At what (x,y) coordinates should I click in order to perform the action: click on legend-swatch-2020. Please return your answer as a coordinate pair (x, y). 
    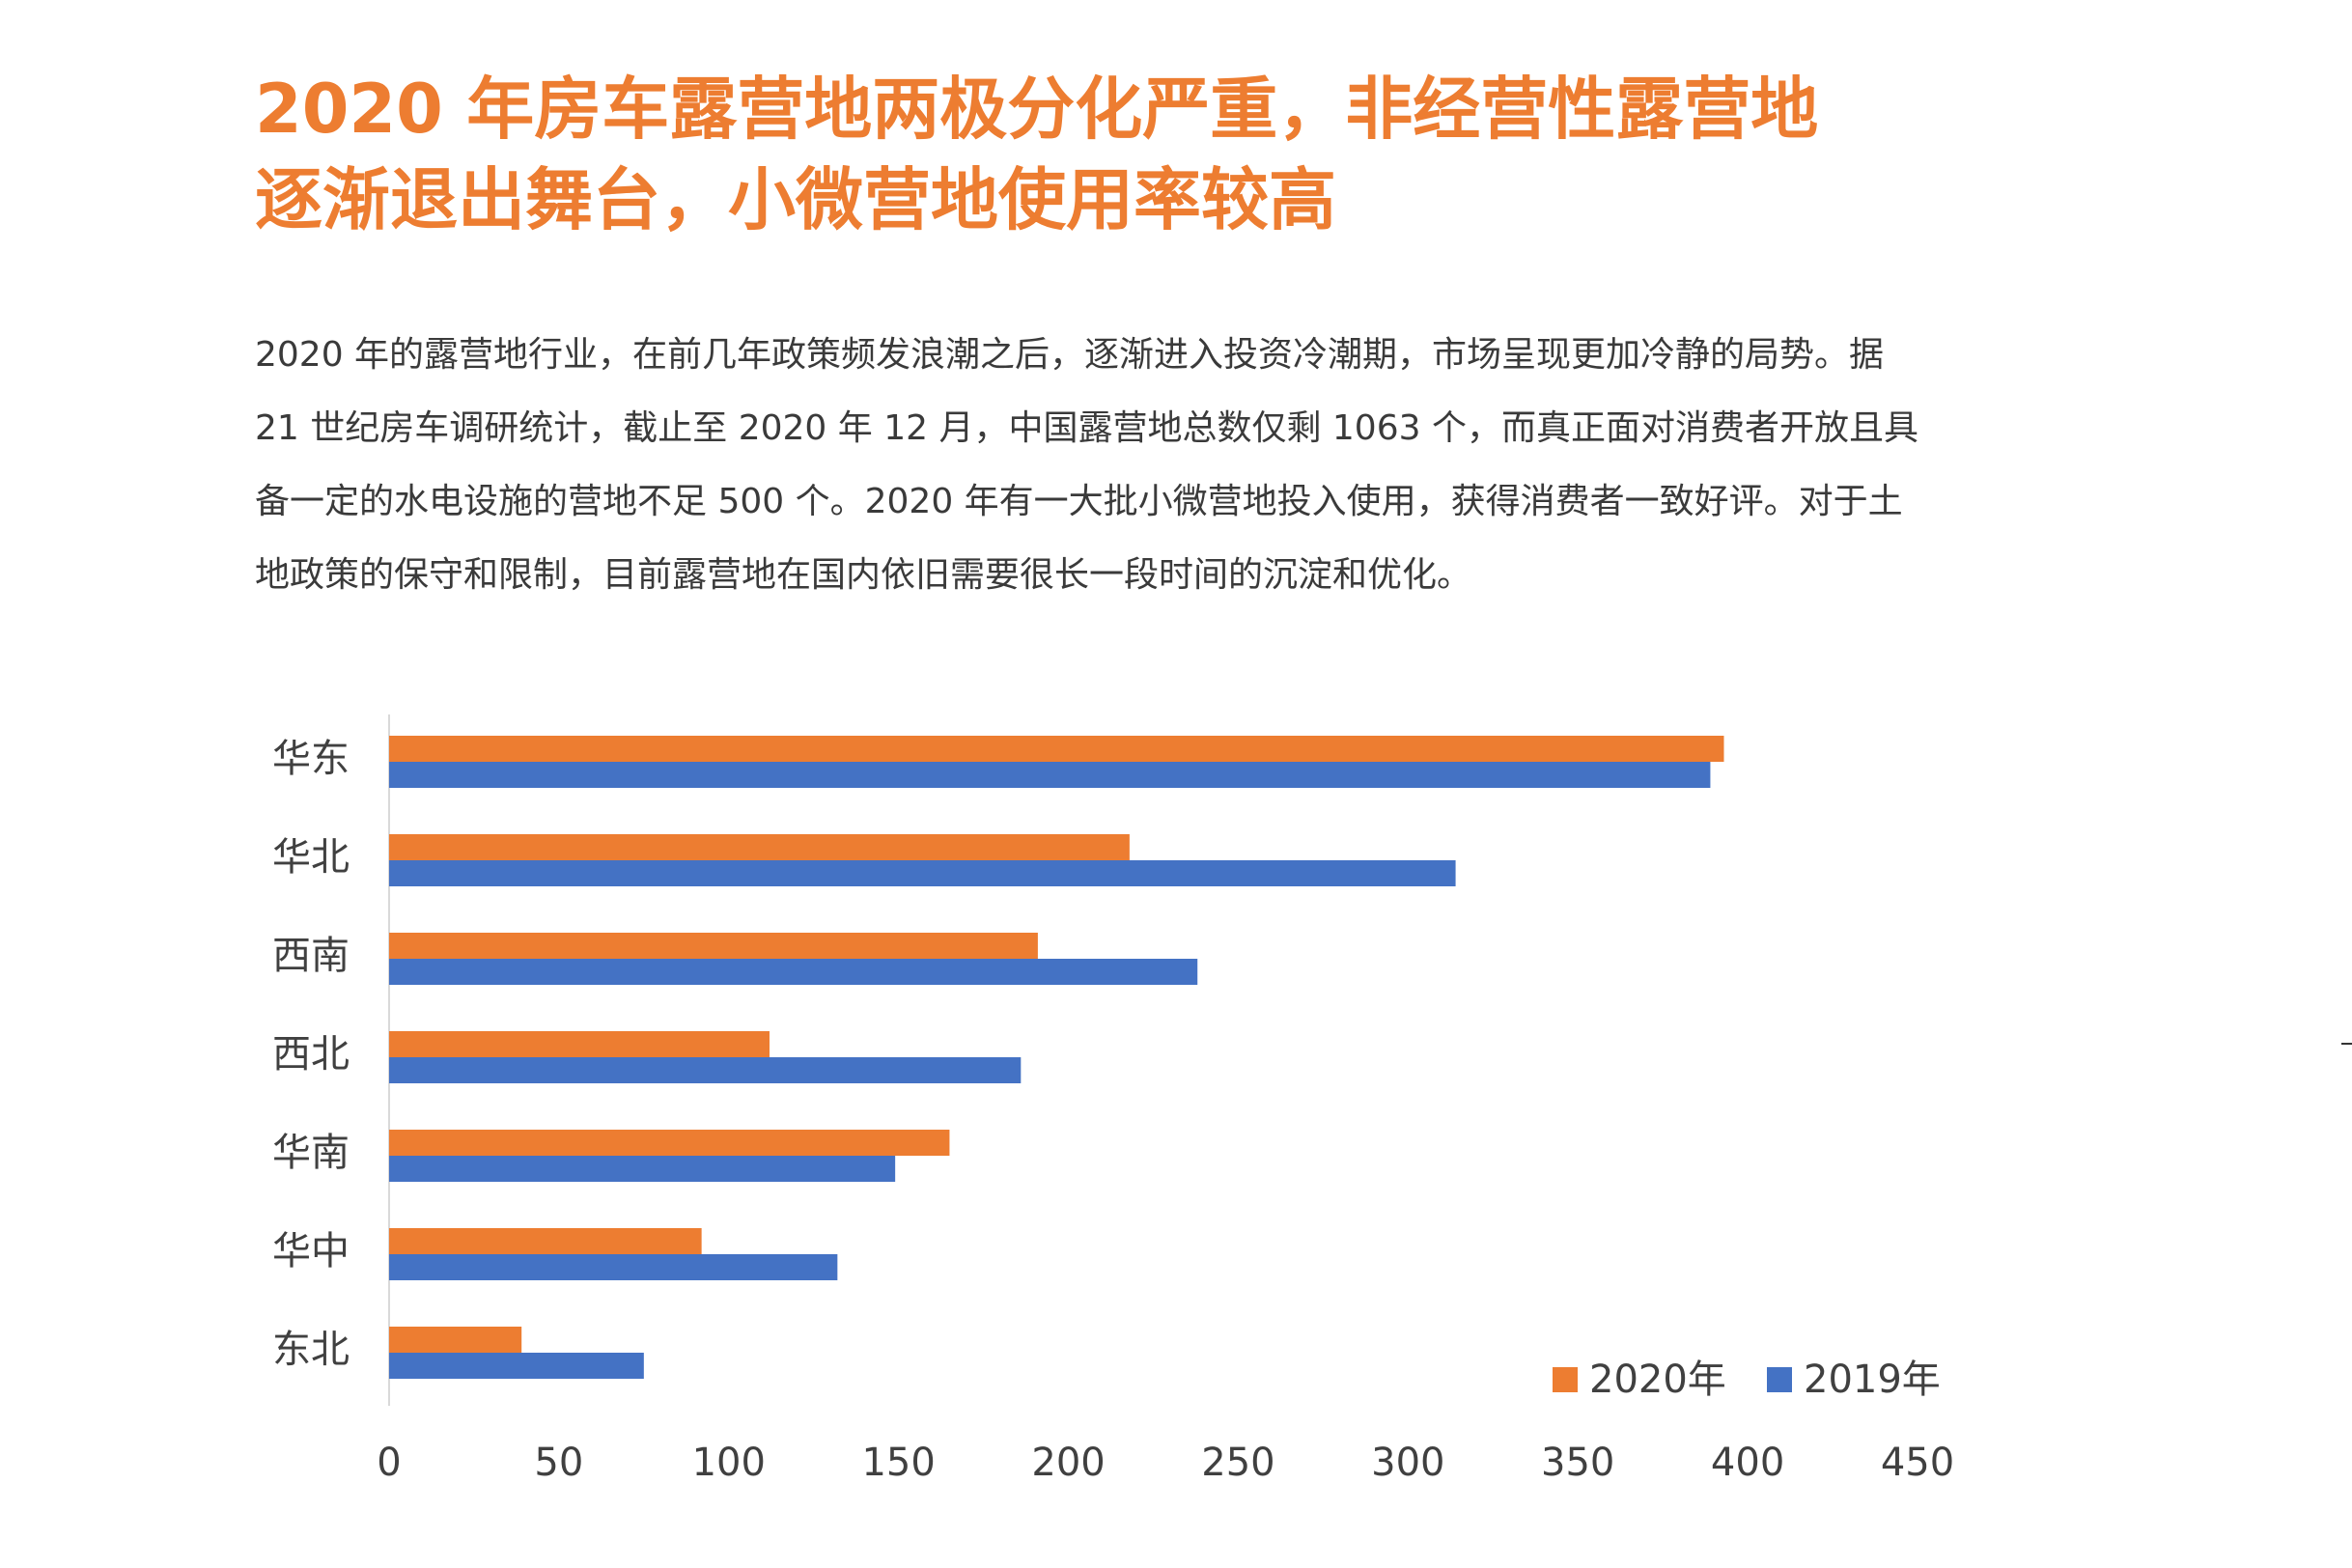
    Looking at the image, I should click on (1566, 1380).